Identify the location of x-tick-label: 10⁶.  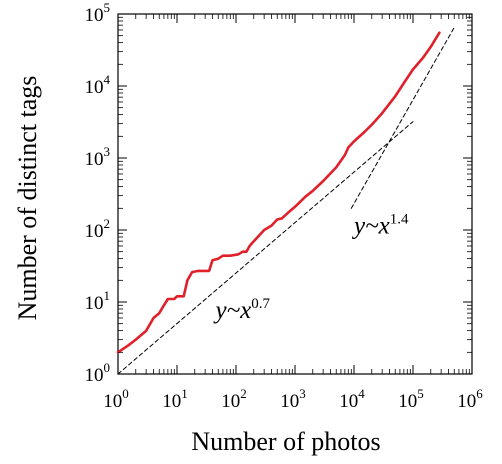
(470, 399).